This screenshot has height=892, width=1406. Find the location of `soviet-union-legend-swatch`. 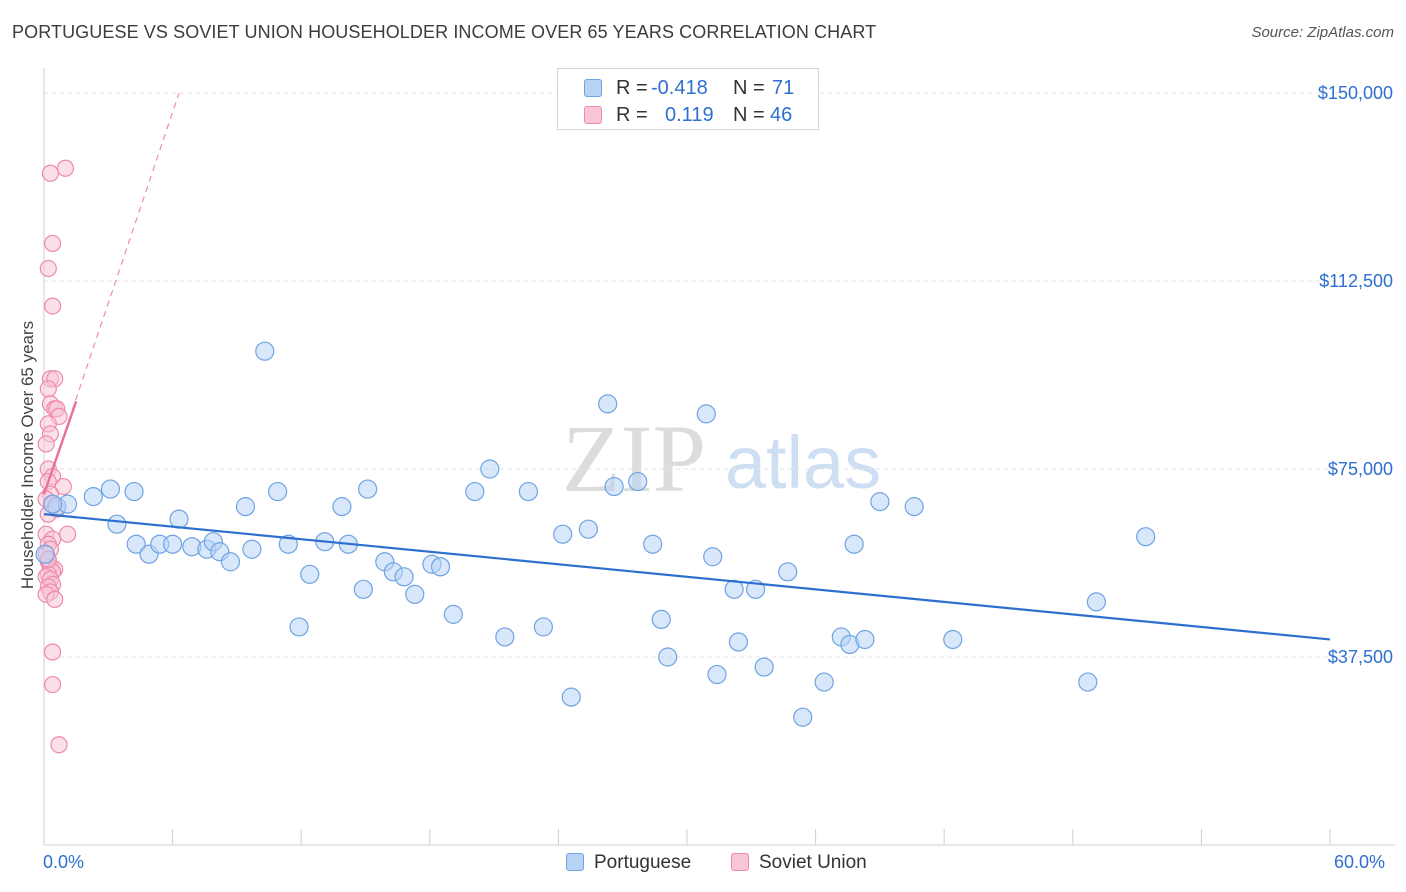

soviet-union-legend-swatch is located at coordinates (740, 862).